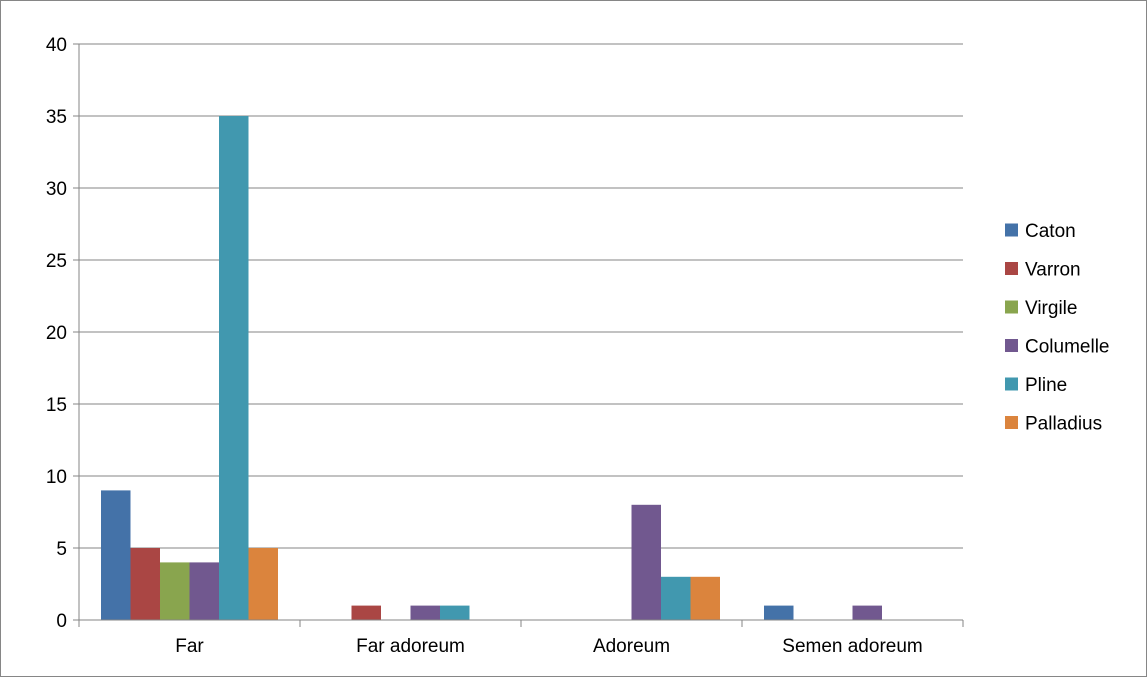 This screenshot has width=1147, height=682. I want to click on legend-label: Pline, so click(1046, 385).